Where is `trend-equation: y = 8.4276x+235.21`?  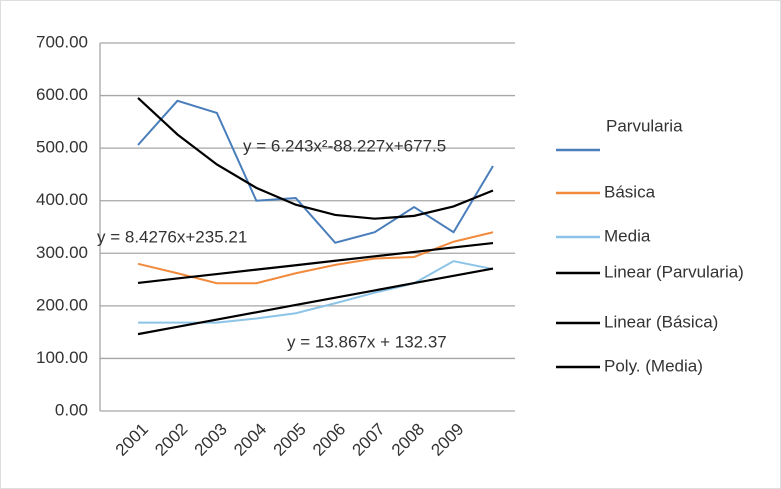
trend-equation: y = 8.4276x+235.21 is located at coordinates (172, 236).